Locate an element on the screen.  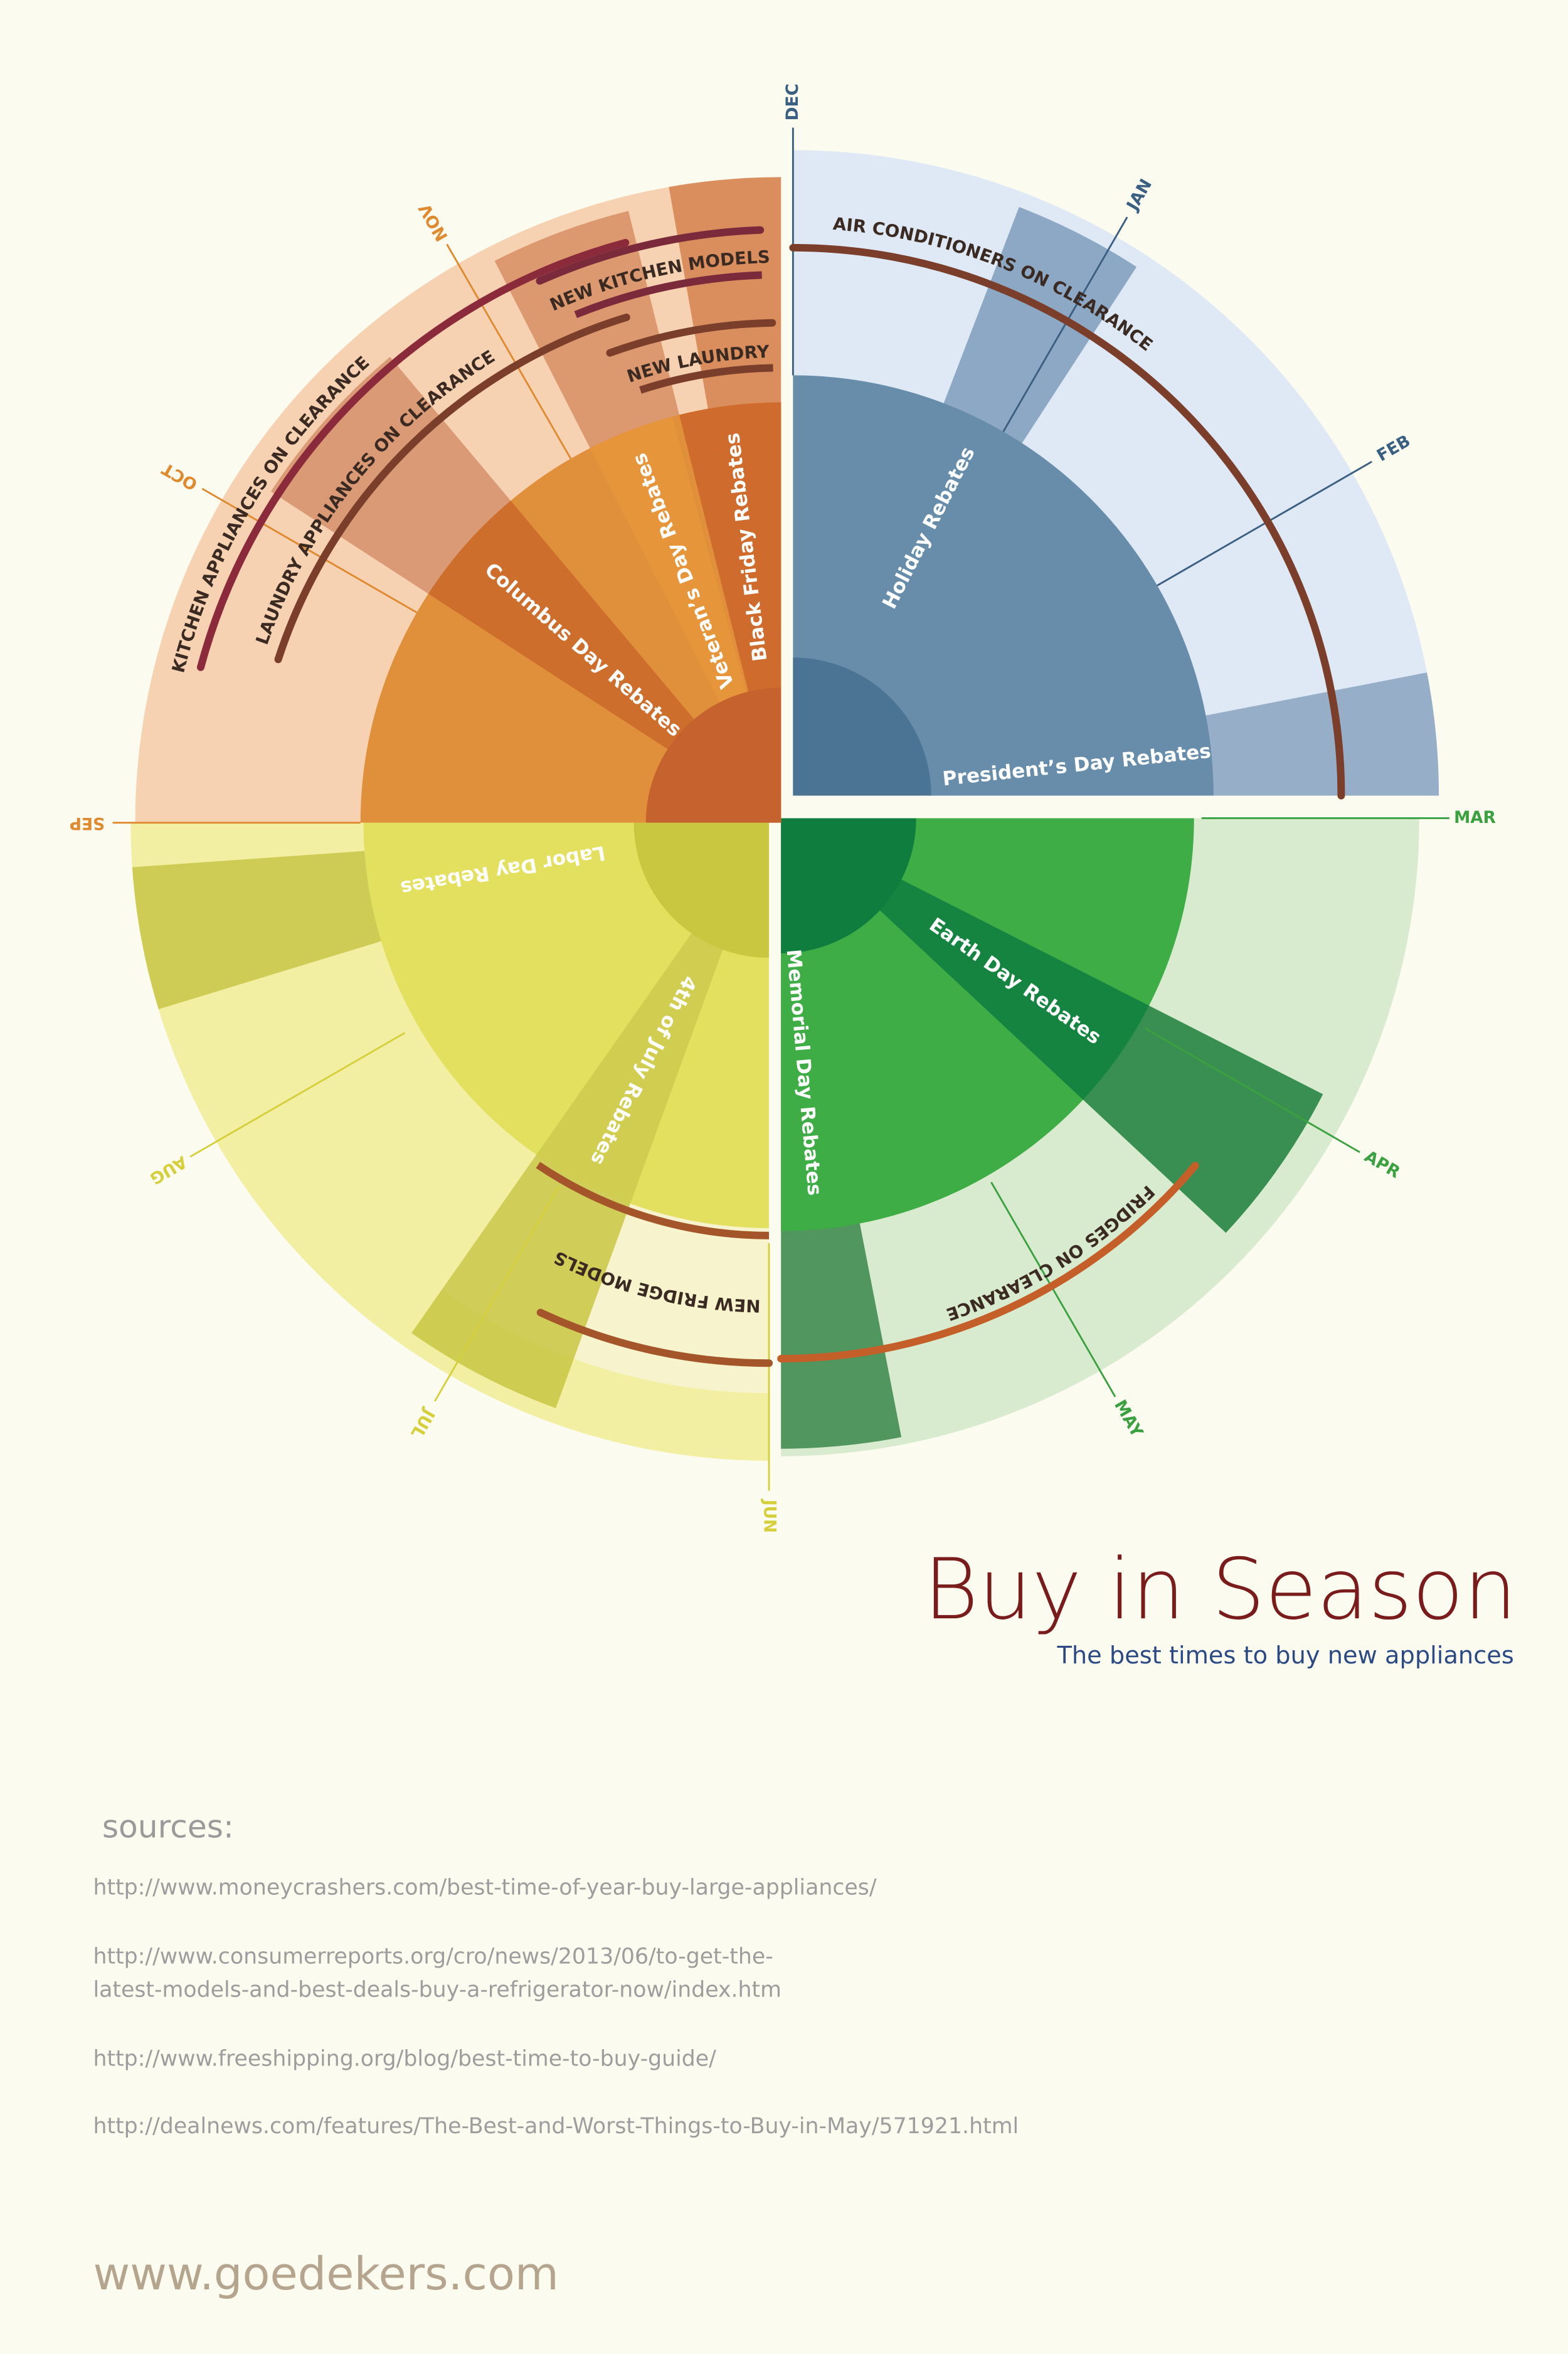
month-label: MAR is located at coordinates (1475, 818).